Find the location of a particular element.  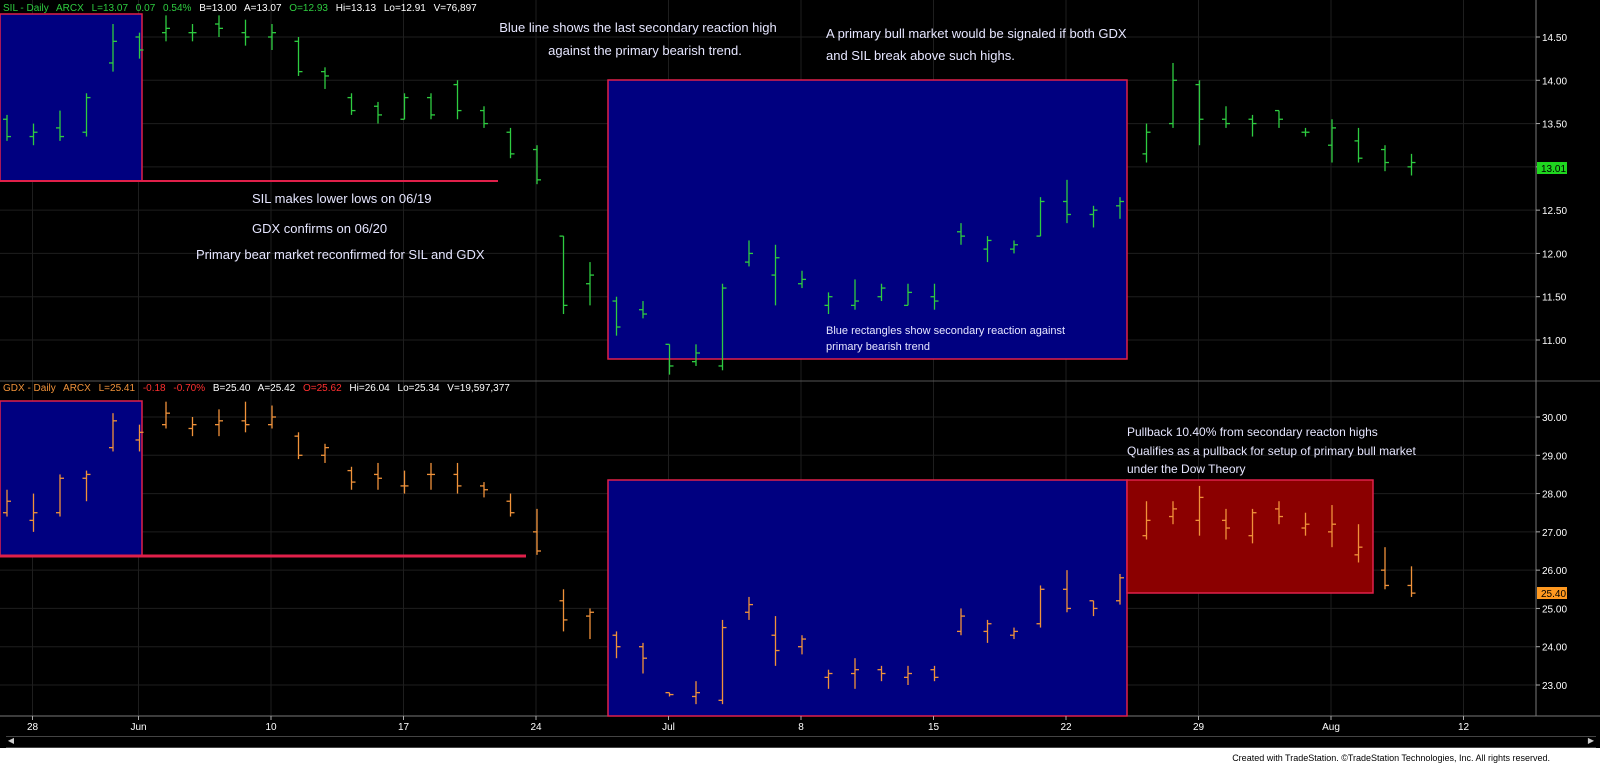

sil-header-title: SIL - Daily is located at coordinates (26, 8).